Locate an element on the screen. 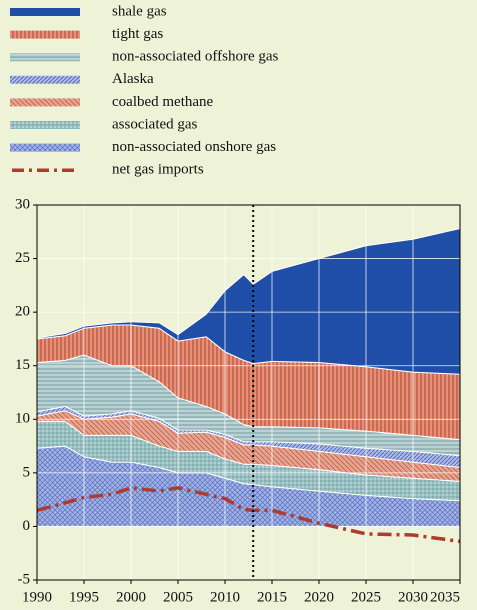 Image resolution: width=477 pixels, height=610 pixels. x-tick-label: 1995 is located at coordinates (84, 597).